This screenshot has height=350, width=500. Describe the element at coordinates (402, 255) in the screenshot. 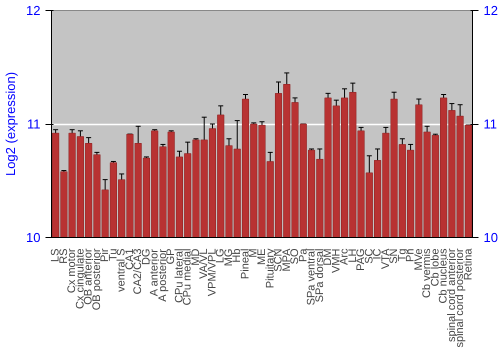

I see `x-tick-label: Tg` at that location.